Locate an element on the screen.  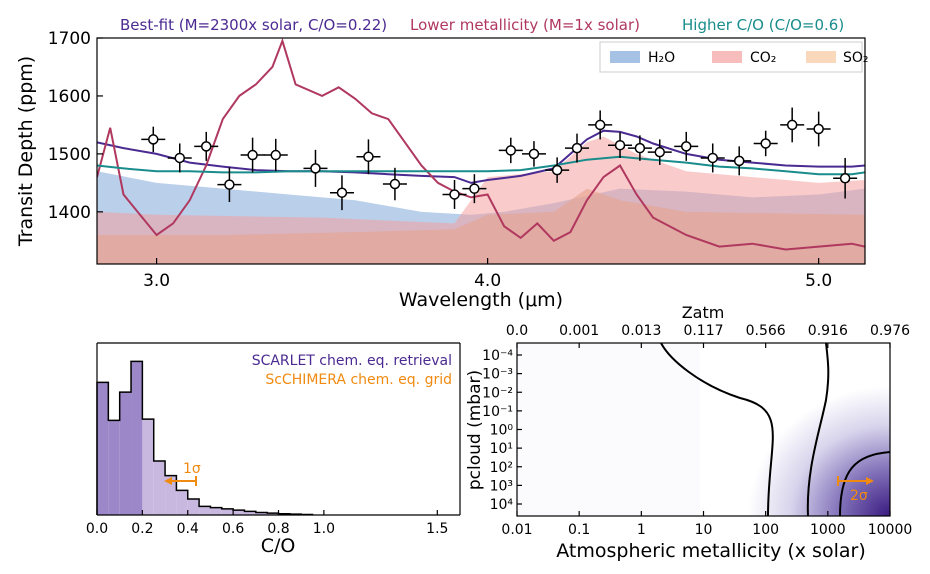
heatmap-x-tick-label: 1000 is located at coordinates (828, 530).